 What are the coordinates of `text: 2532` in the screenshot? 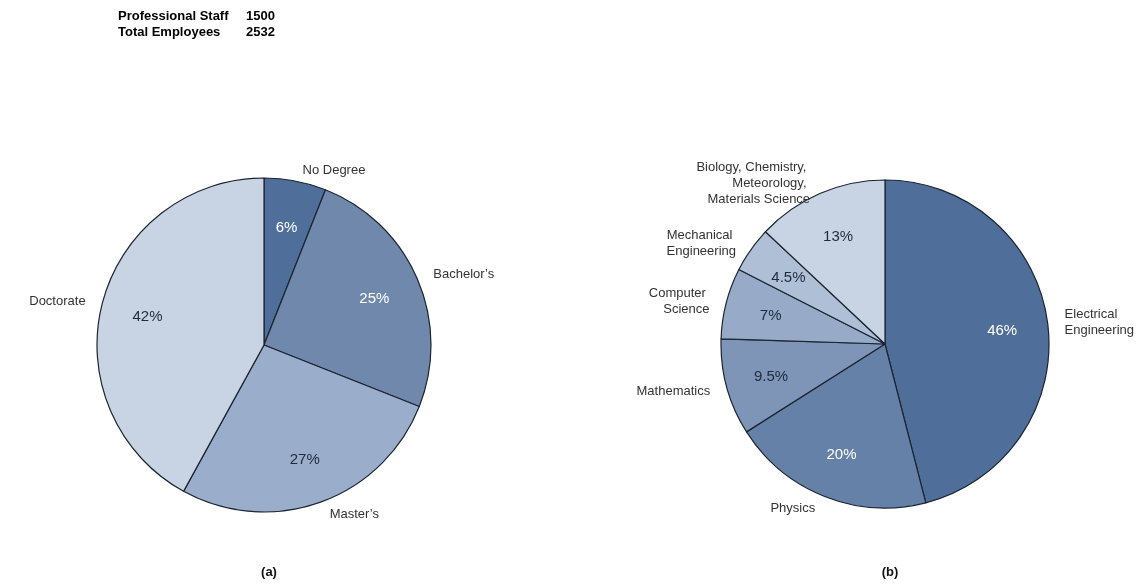 It's located at (260, 32).